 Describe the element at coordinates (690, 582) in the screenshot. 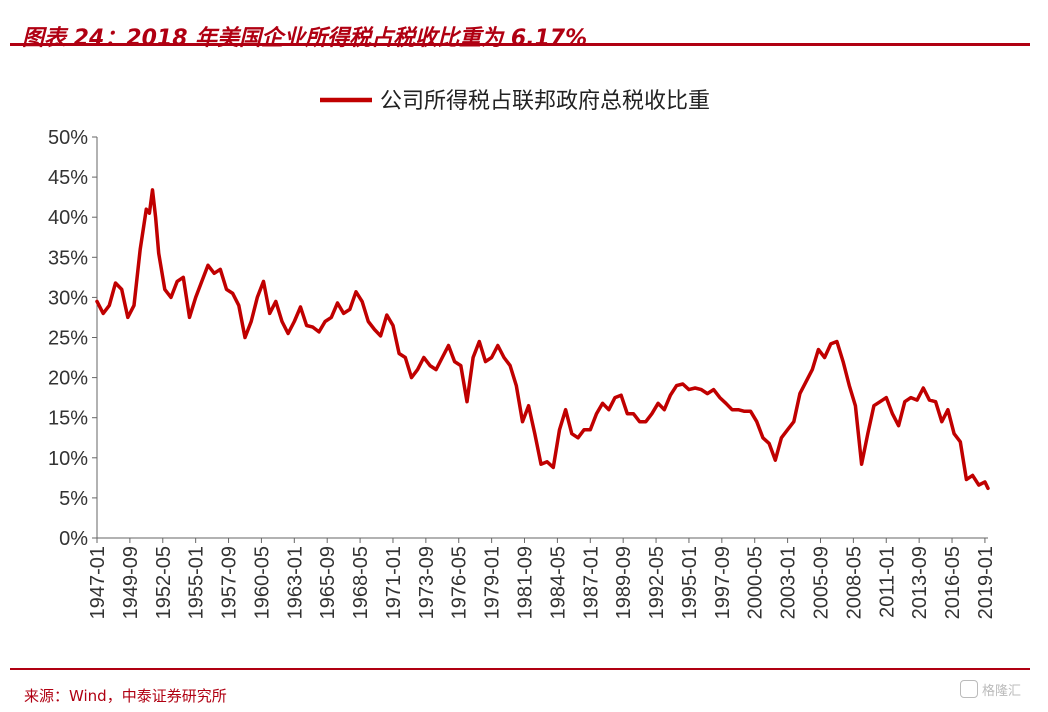

I see `x-tick-label: 1995-01` at that location.